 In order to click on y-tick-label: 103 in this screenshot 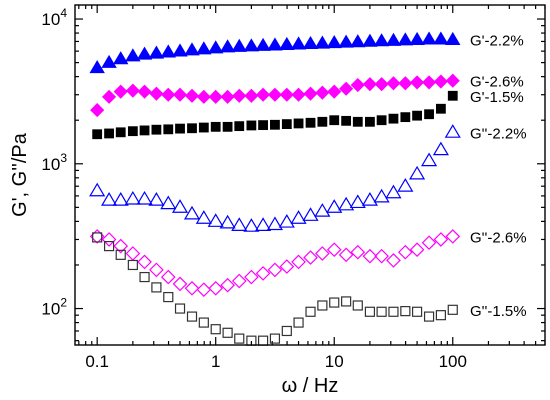, I will do `click(54, 162)`.